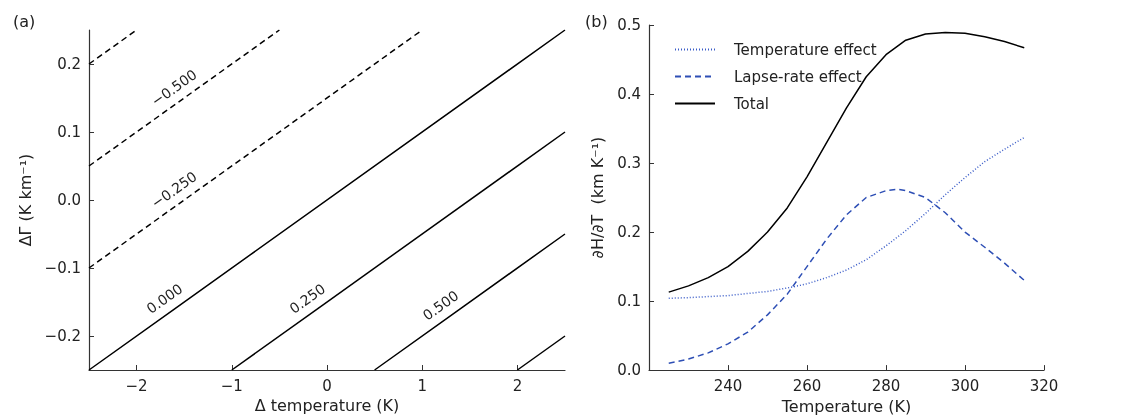 This screenshot has height=419, width=1146. I want to click on y-axis-title: ∂H/∂T (km K⁻¹), so click(597, 197).